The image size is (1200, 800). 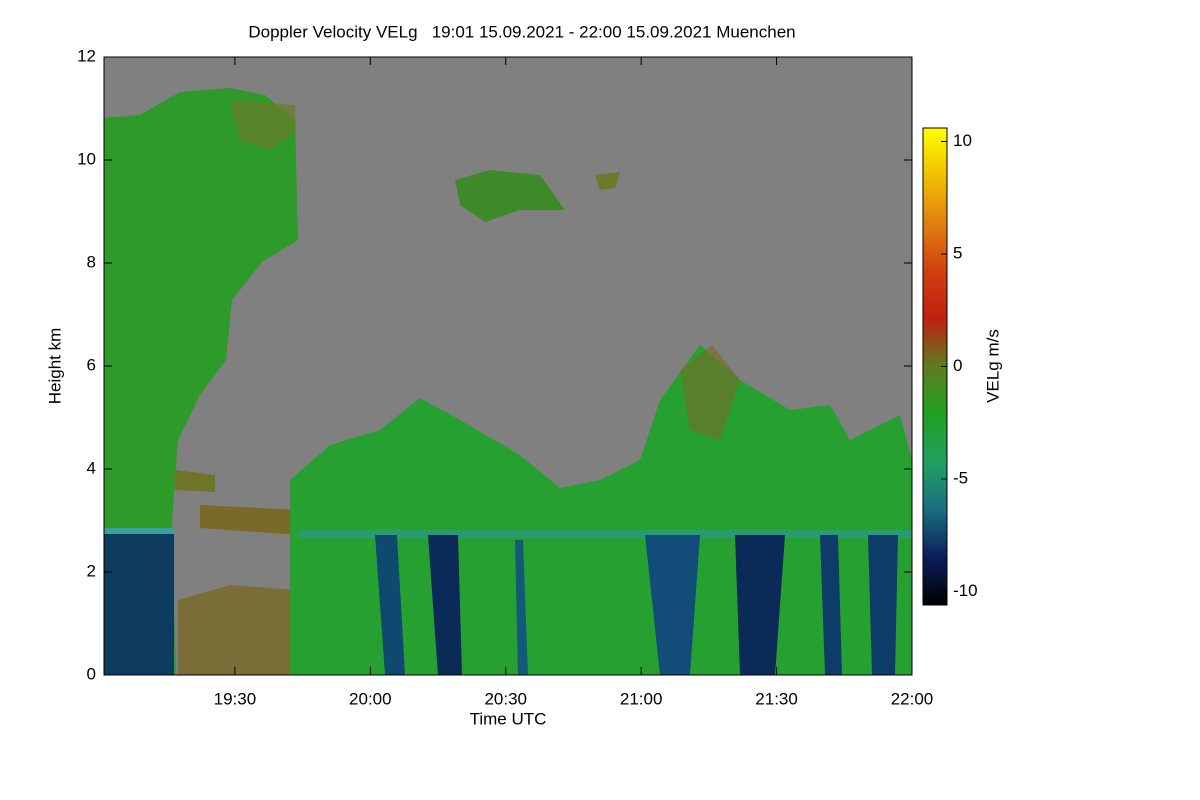 What do you see at coordinates (776, 698) in the screenshot?
I see `x-tick-label: 21:30` at bounding box center [776, 698].